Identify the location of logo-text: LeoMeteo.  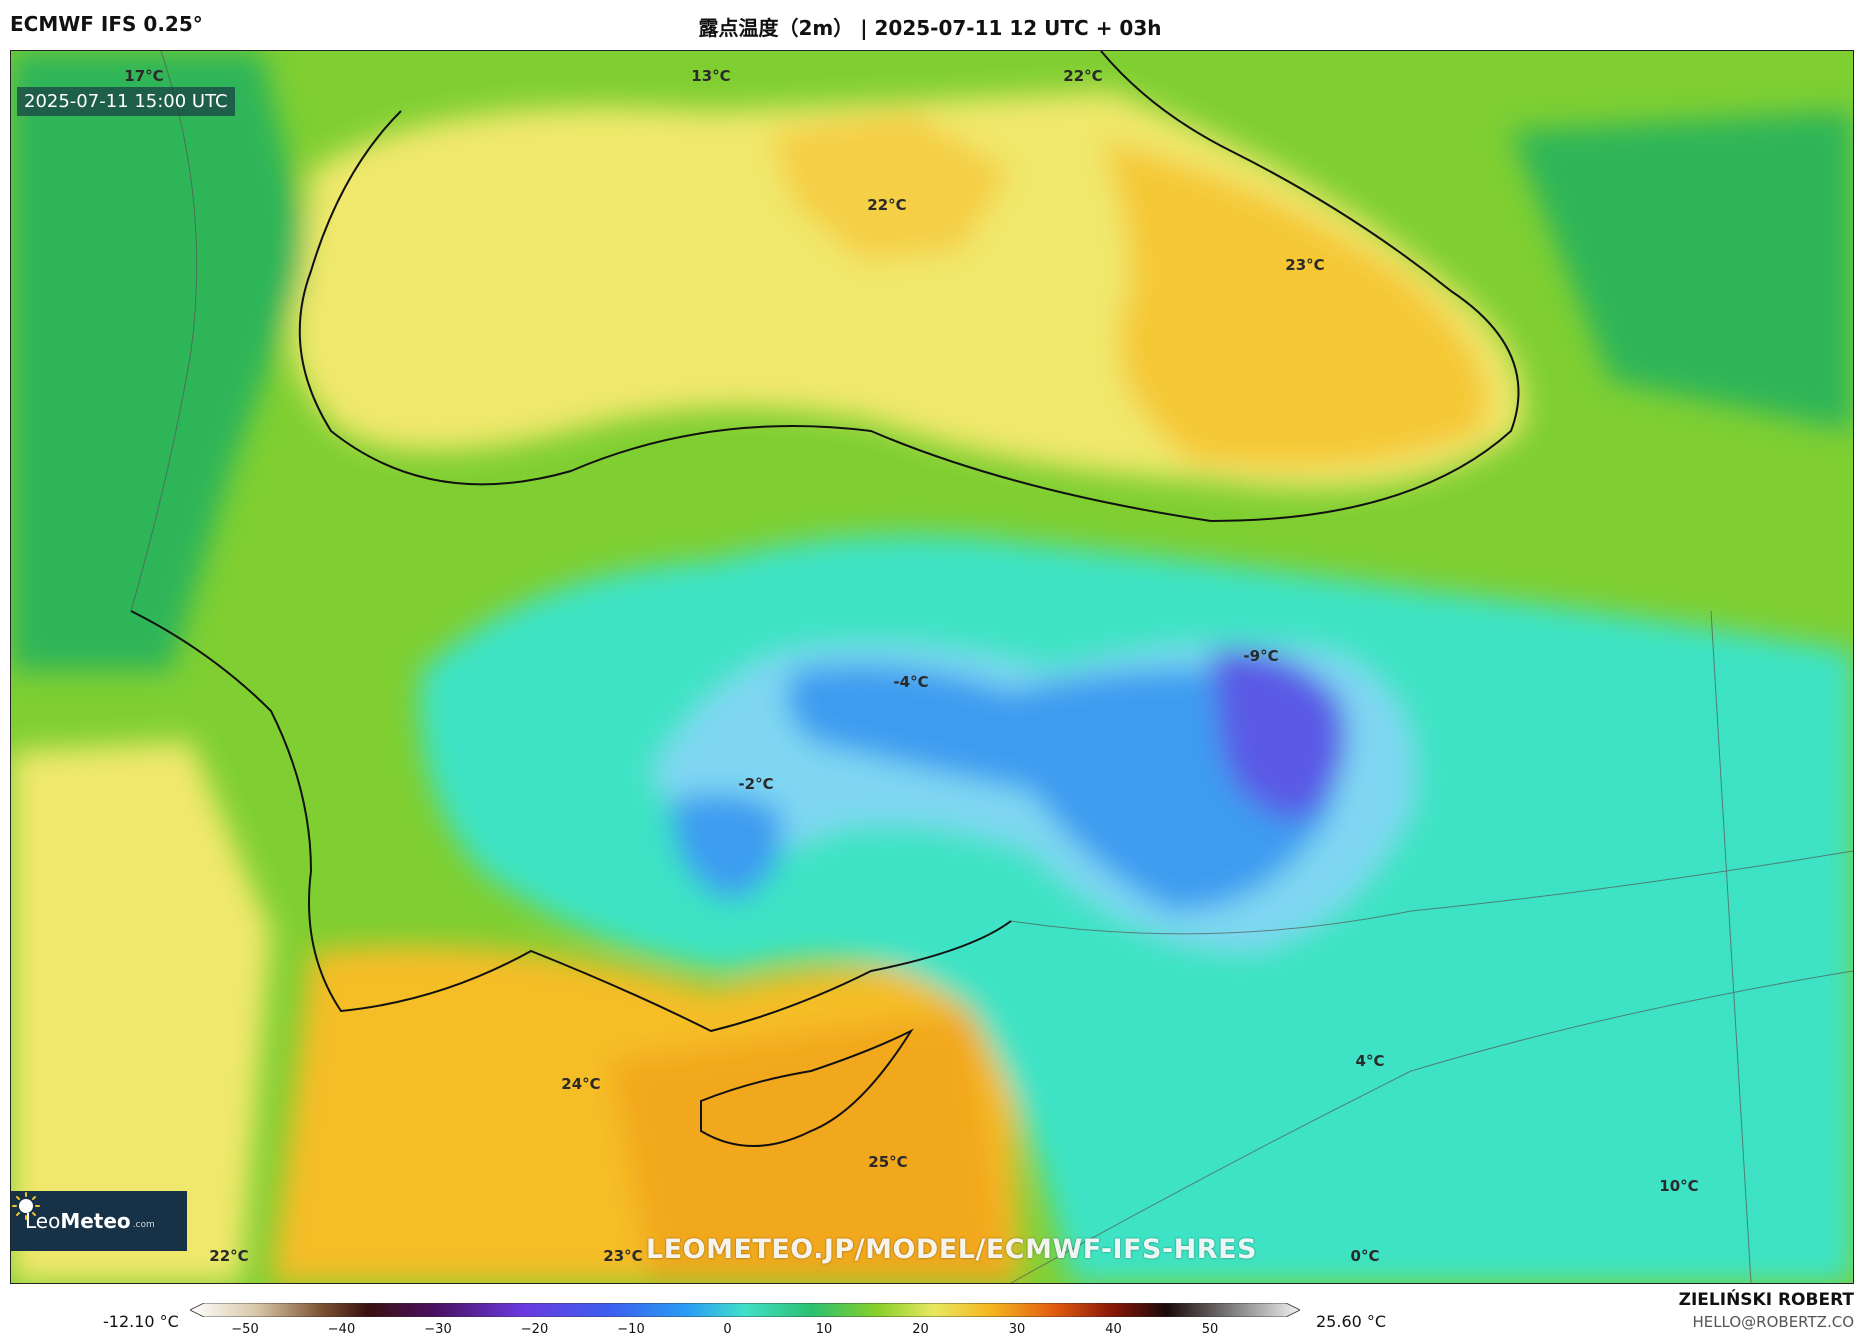
(78, 1221).